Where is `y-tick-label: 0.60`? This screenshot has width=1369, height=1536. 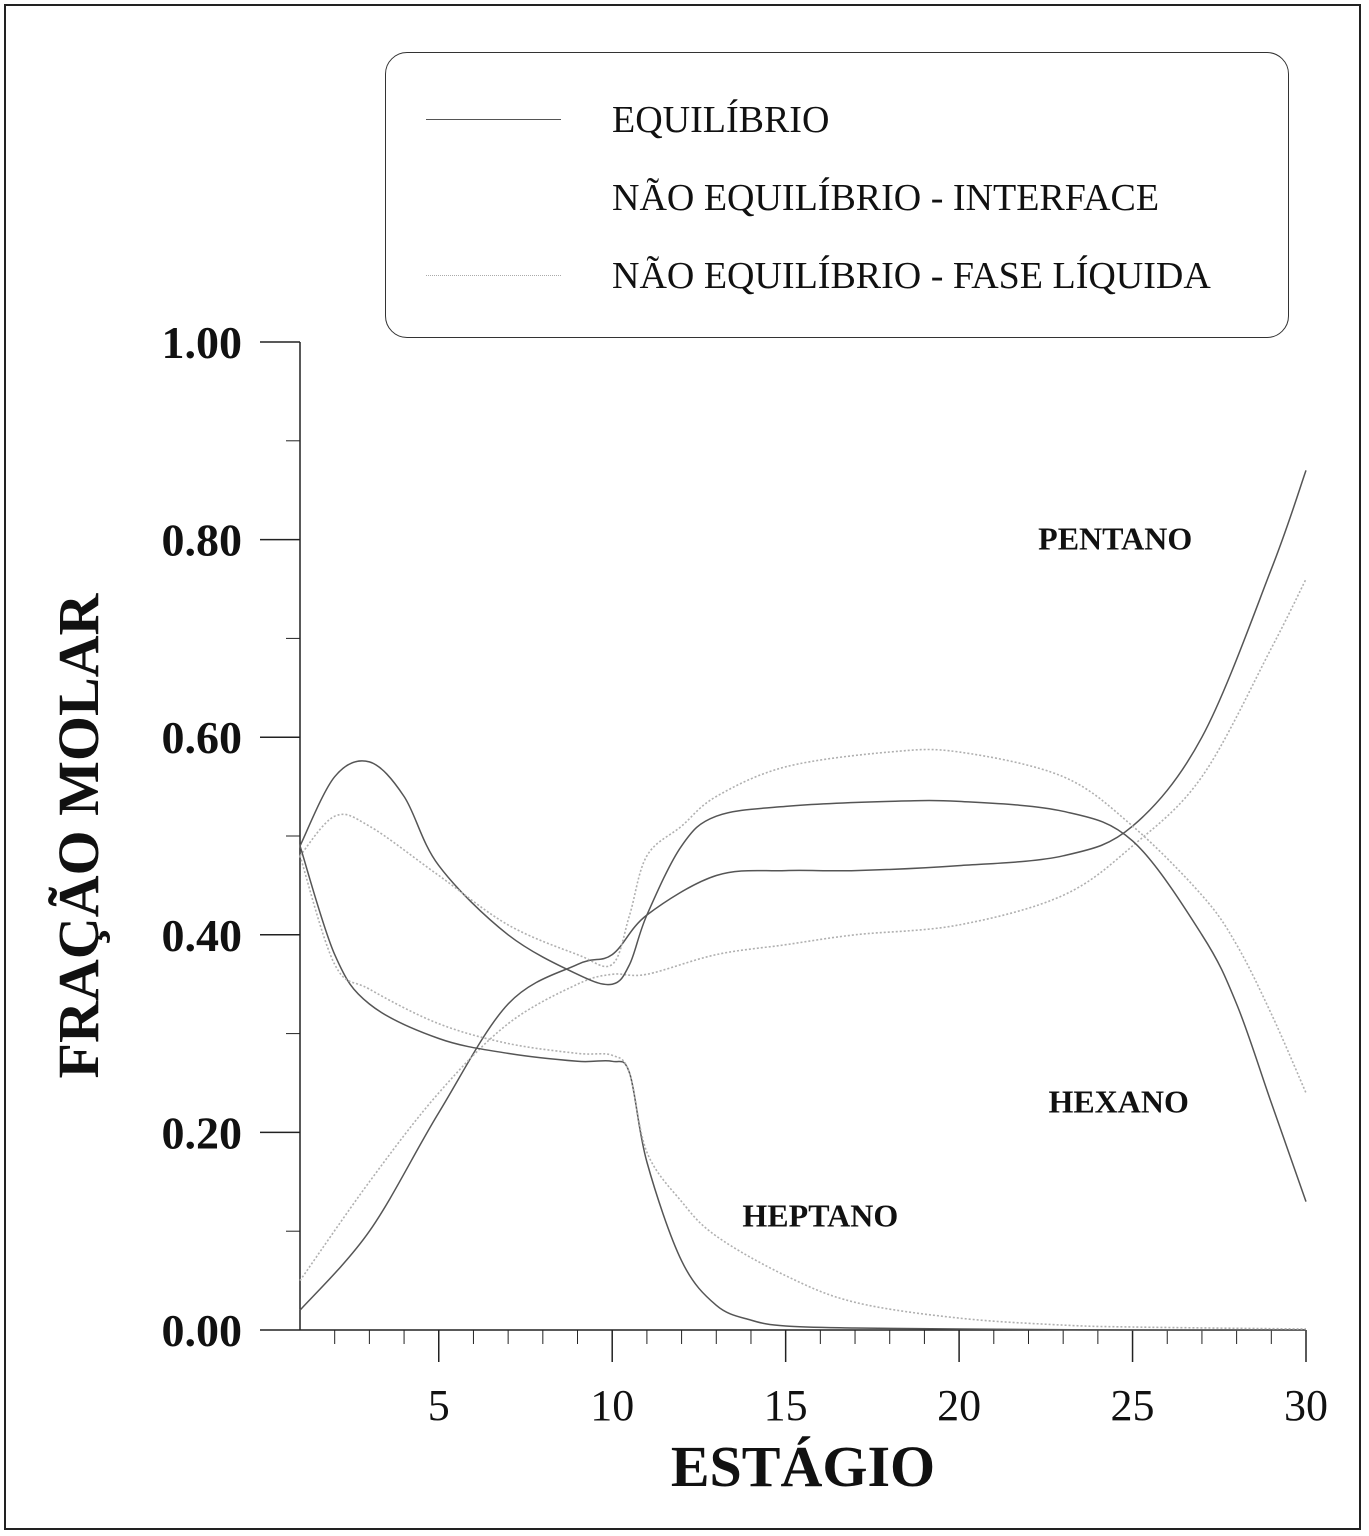
y-tick-label: 0.60 is located at coordinates (202, 737).